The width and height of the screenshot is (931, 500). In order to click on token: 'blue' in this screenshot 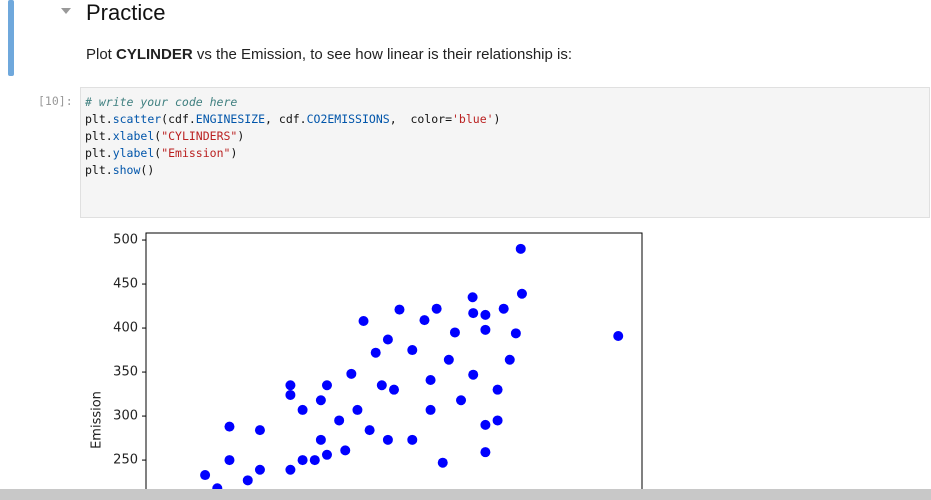, I will do `click(473, 119)`.